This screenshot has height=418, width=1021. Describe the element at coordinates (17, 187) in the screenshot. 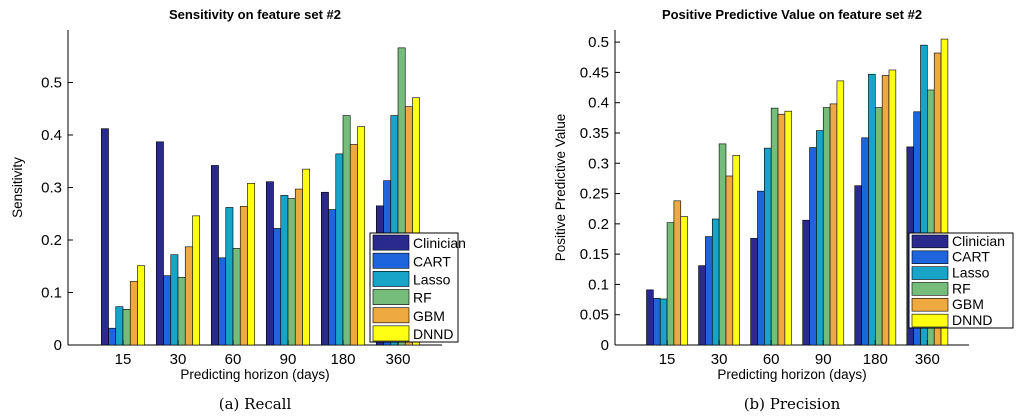

I see `y-axis-label: Sensitivity` at that location.